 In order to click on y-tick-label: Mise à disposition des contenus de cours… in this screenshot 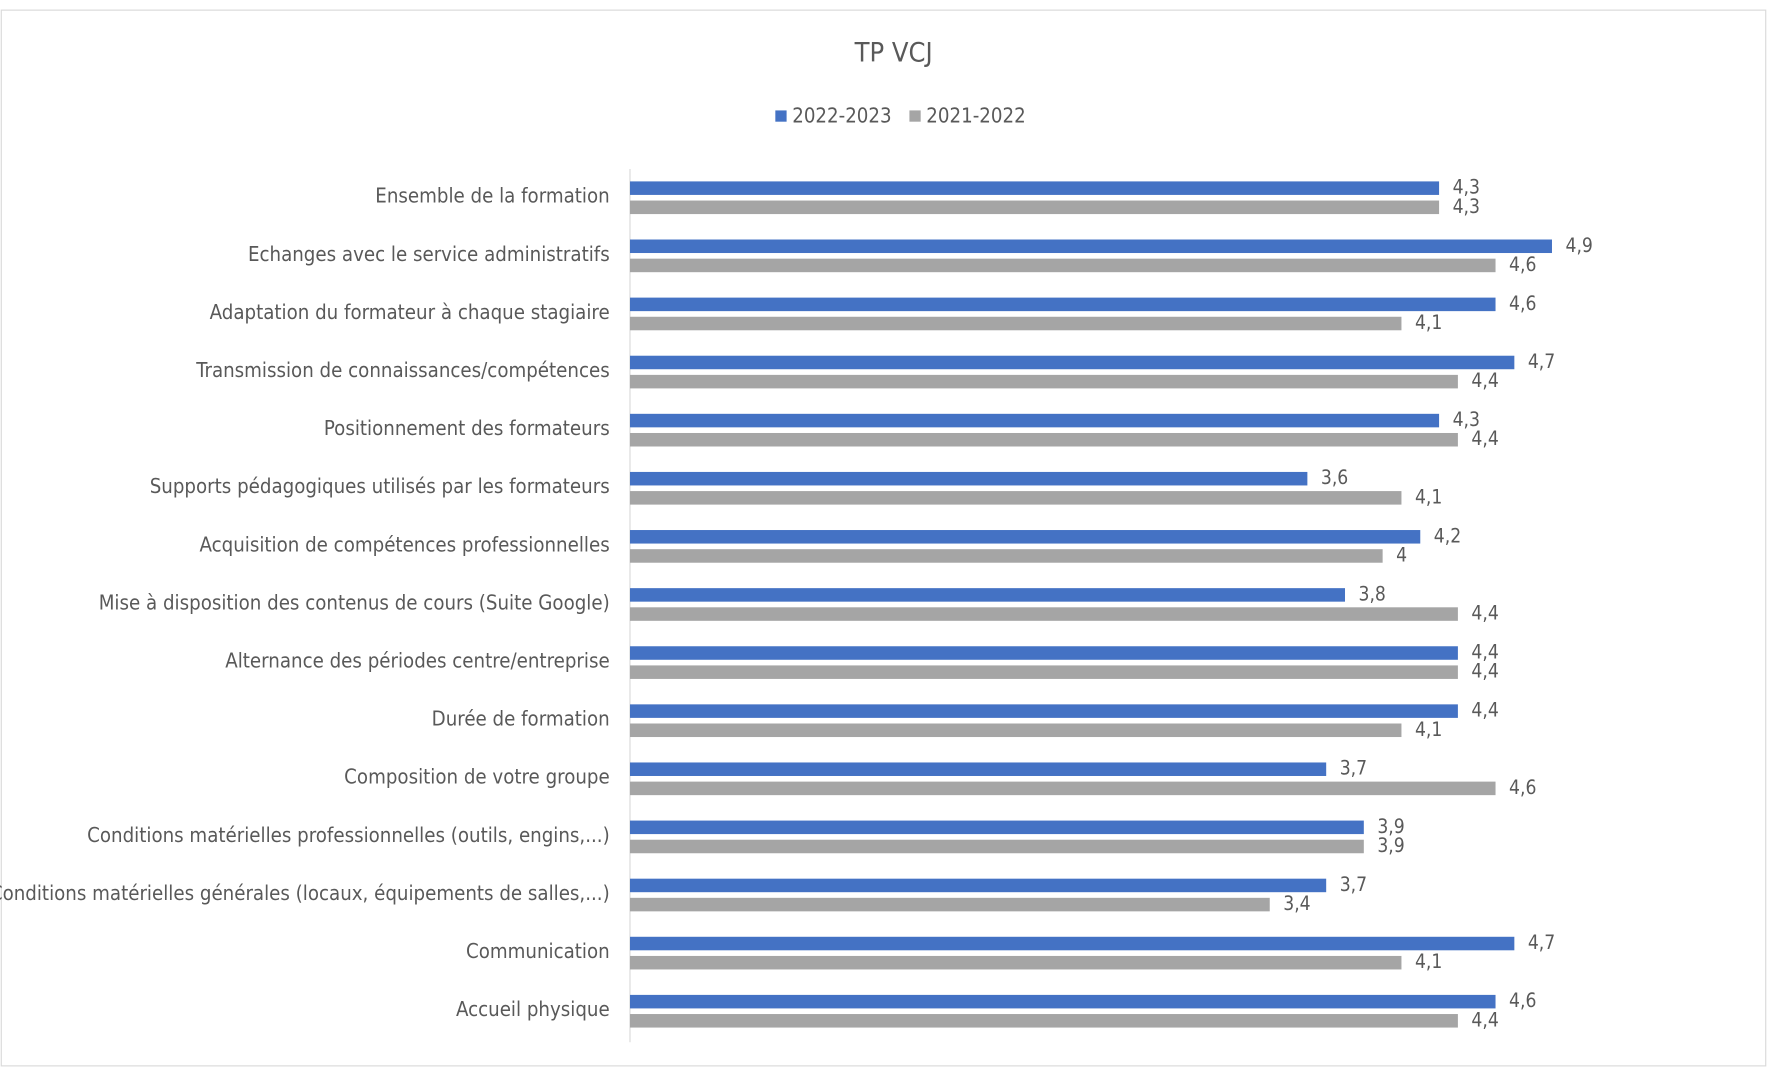, I will do `click(354, 602)`.